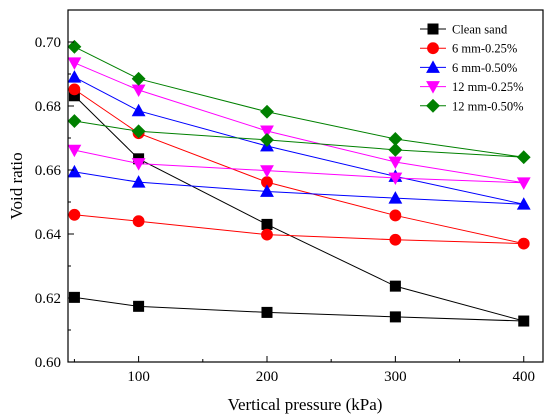 The height and width of the screenshot is (419, 550). I want to click on legend-label: 12 mm-0.25%, so click(488, 87).